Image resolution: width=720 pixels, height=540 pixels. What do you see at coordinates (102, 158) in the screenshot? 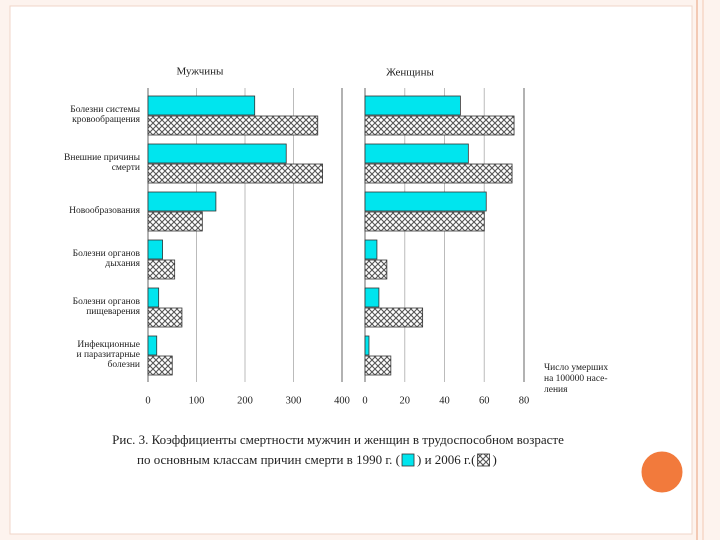
I see `category-label: Внешние причины` at bounding box center [102, 158].